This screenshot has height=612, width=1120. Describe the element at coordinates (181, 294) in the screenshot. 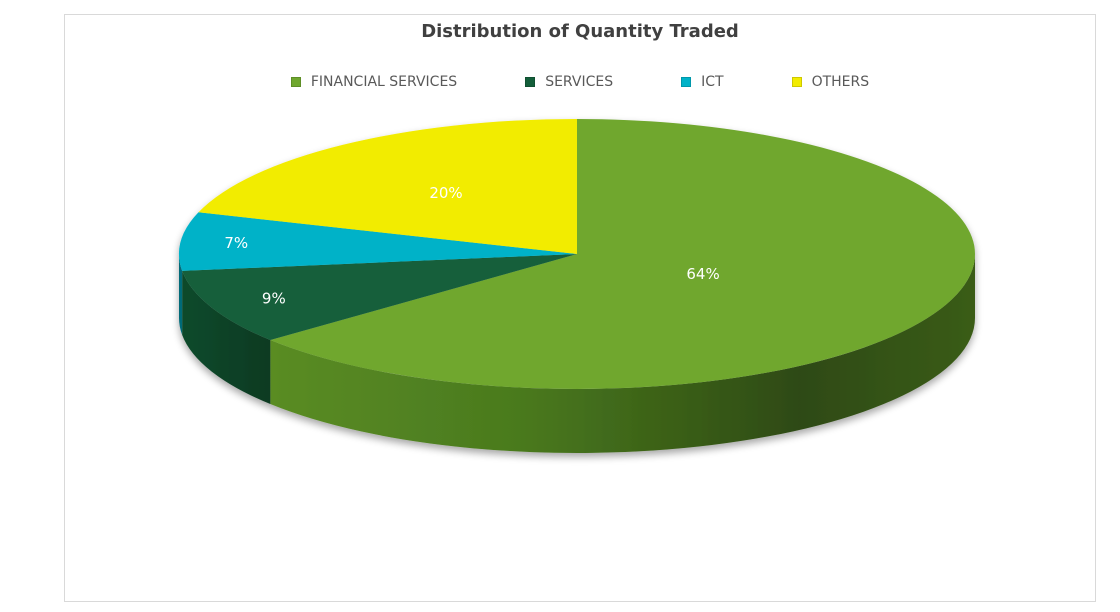

I see `pie-side-ict` at that location.